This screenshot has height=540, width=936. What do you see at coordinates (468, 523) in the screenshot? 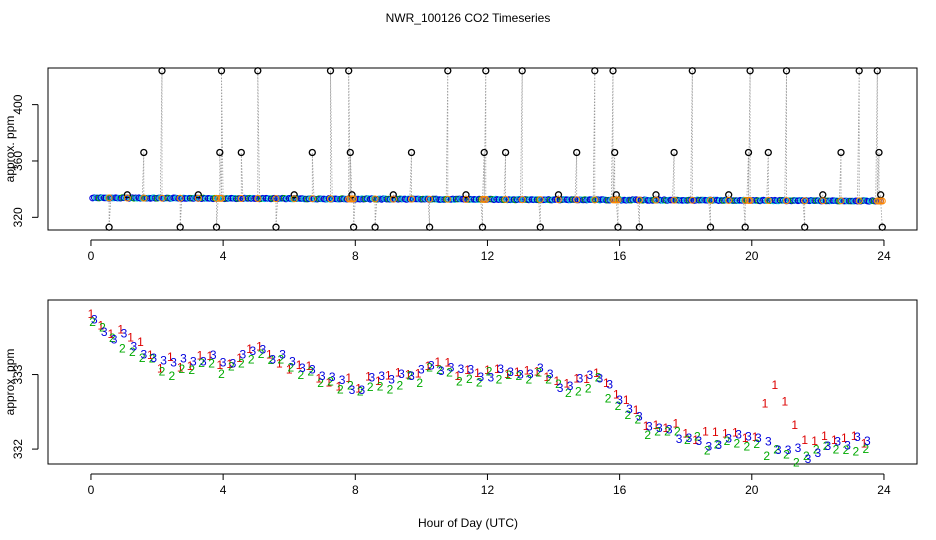
I see `x-axis-label: Hour of Day (UTC)` at bounding box center [468, 523].